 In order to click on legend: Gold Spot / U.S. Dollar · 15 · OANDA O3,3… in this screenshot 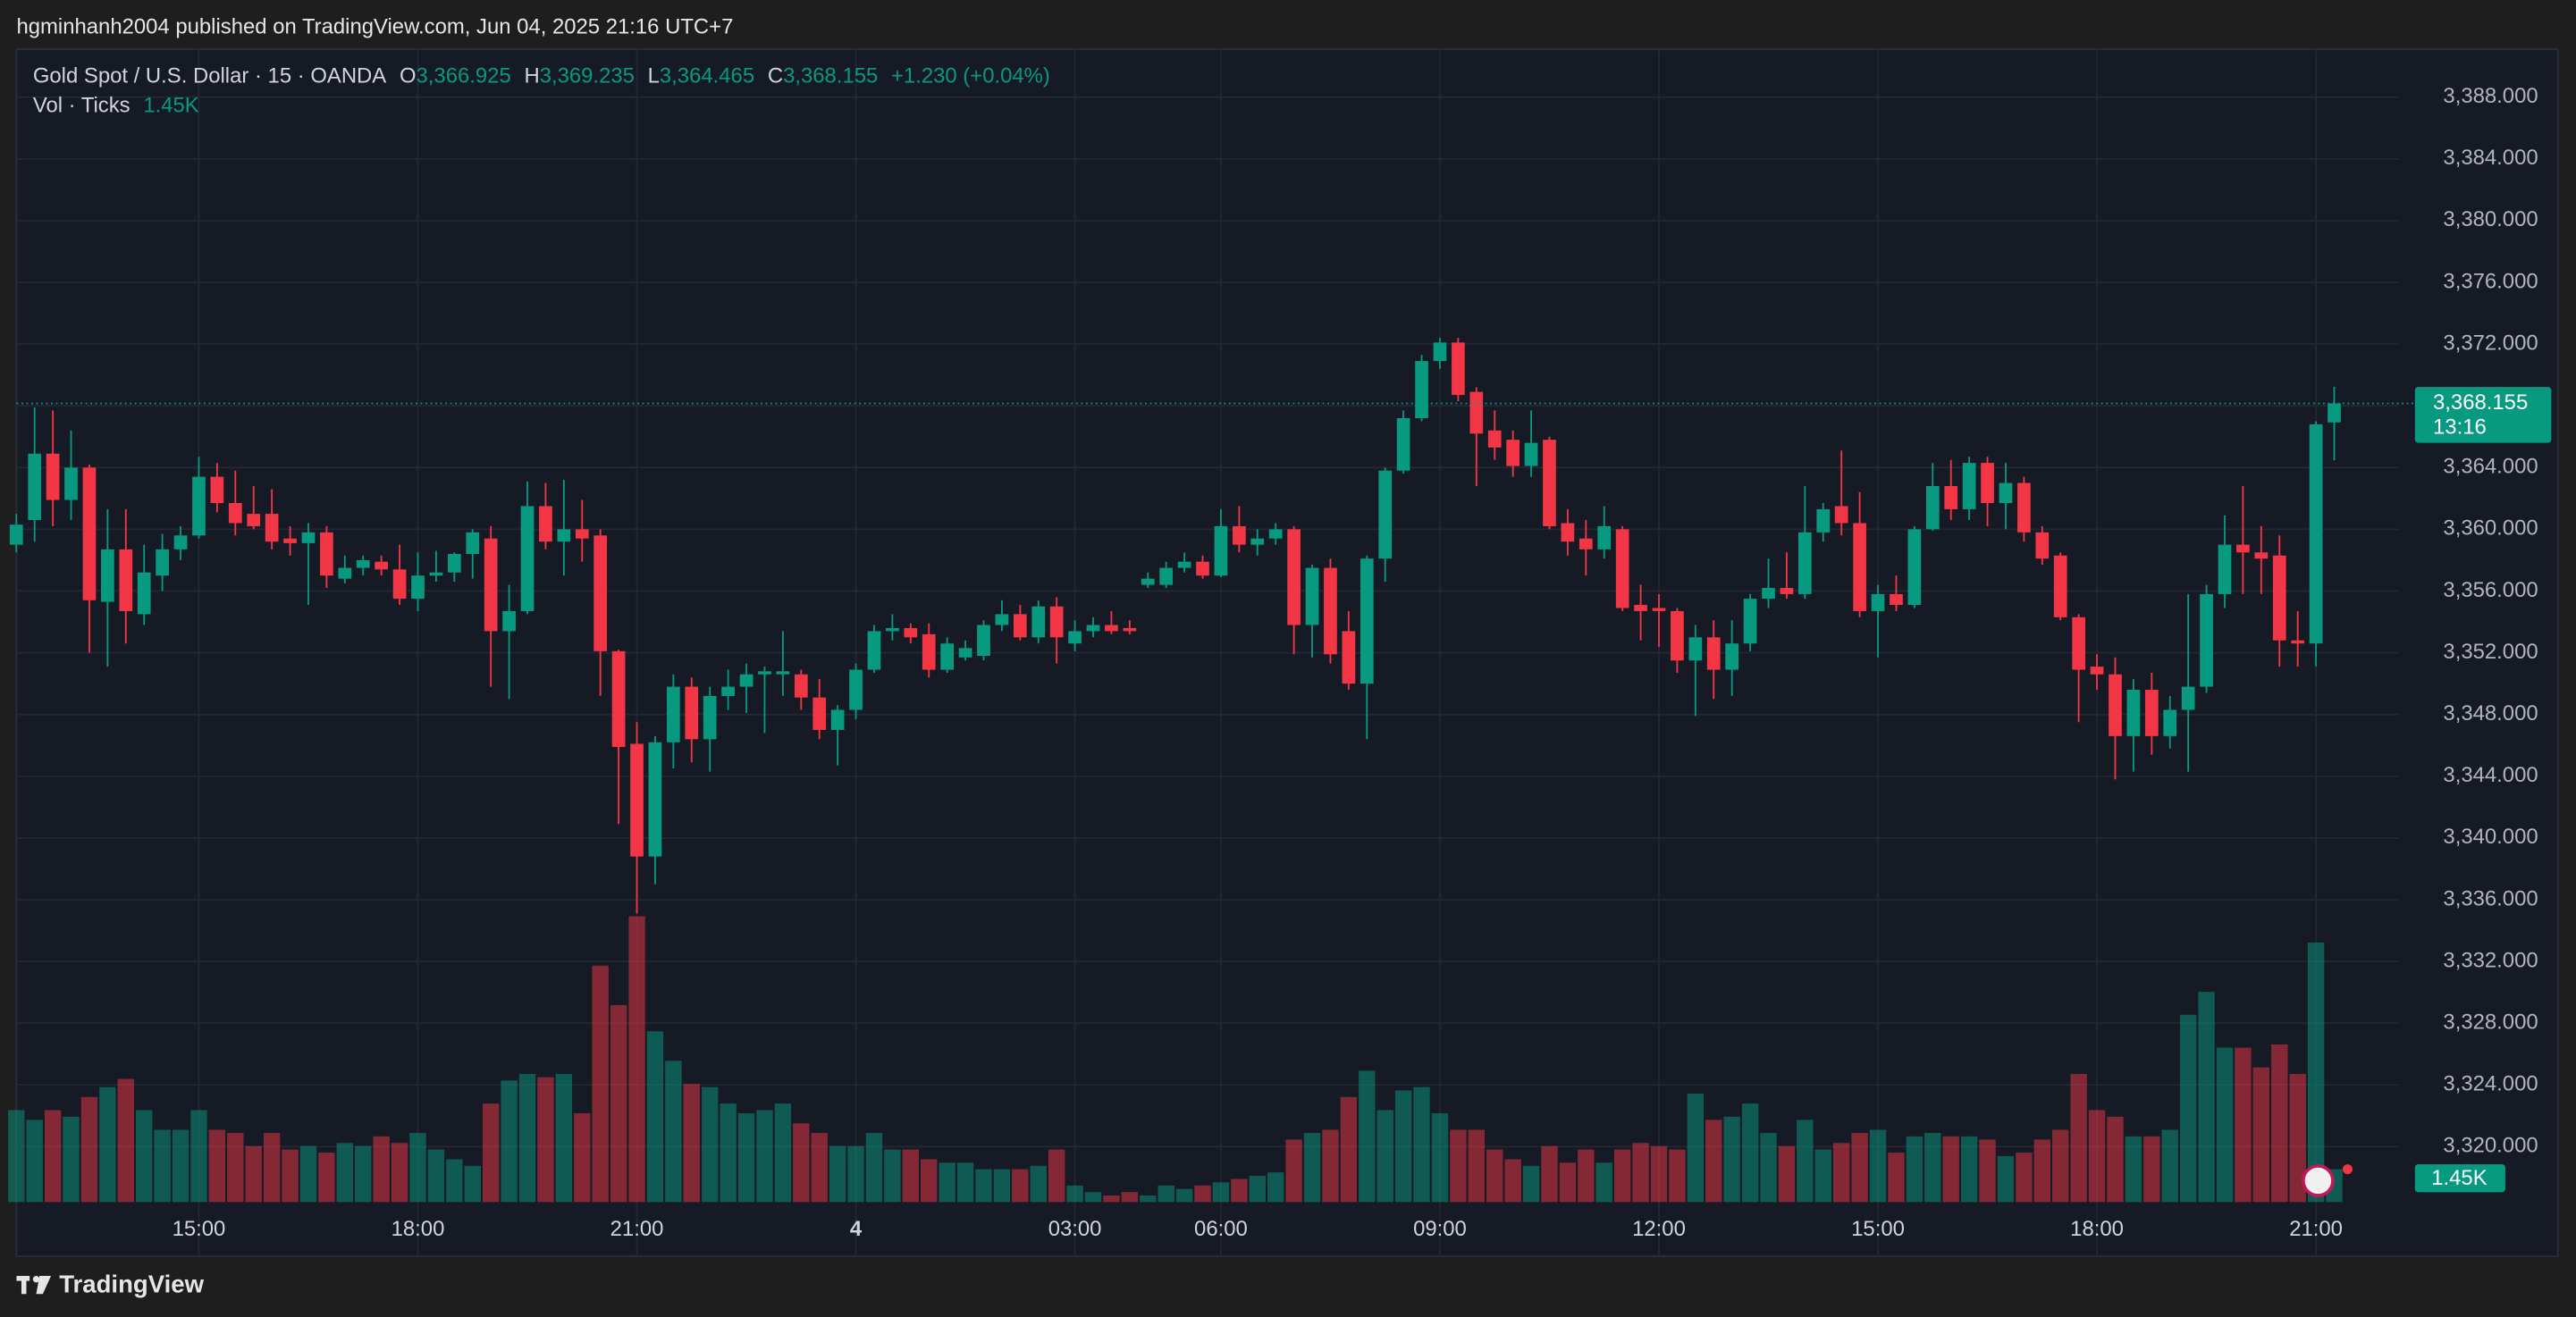, I will do `click(541, 76)`.